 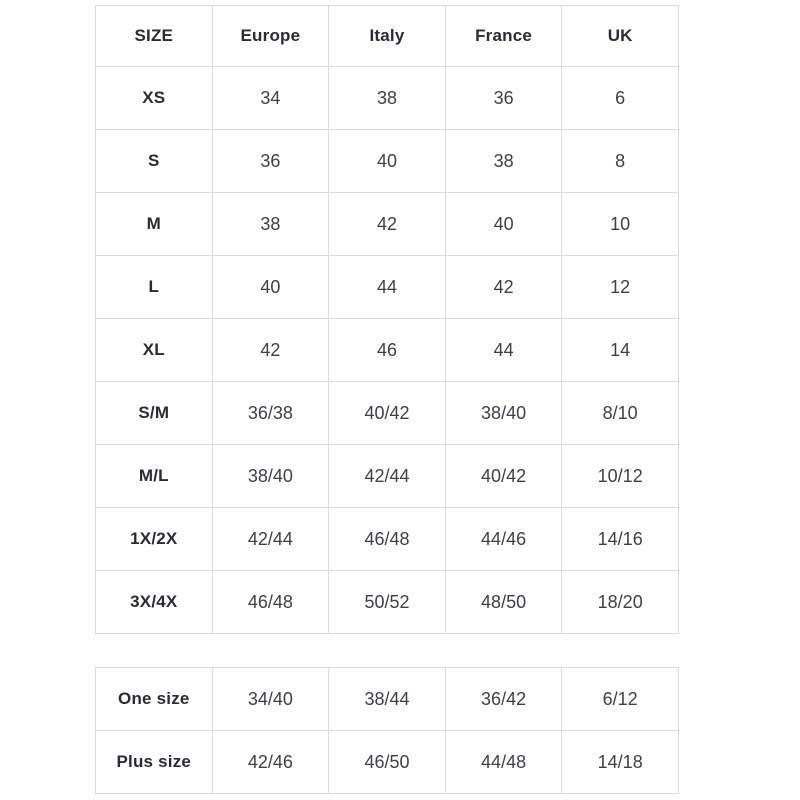 I want to click on row-header: S, so click(x=154, y=161).